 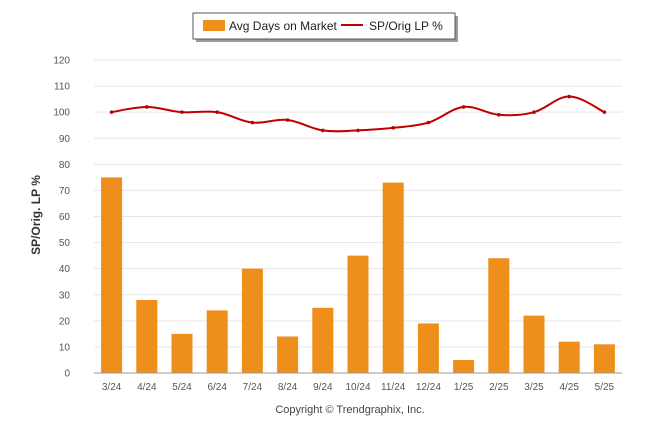 What do you see at coordinates (534, 387) in the screenshot?
I see `x-tick-label: 3/25` at bounding box center [534, 387].